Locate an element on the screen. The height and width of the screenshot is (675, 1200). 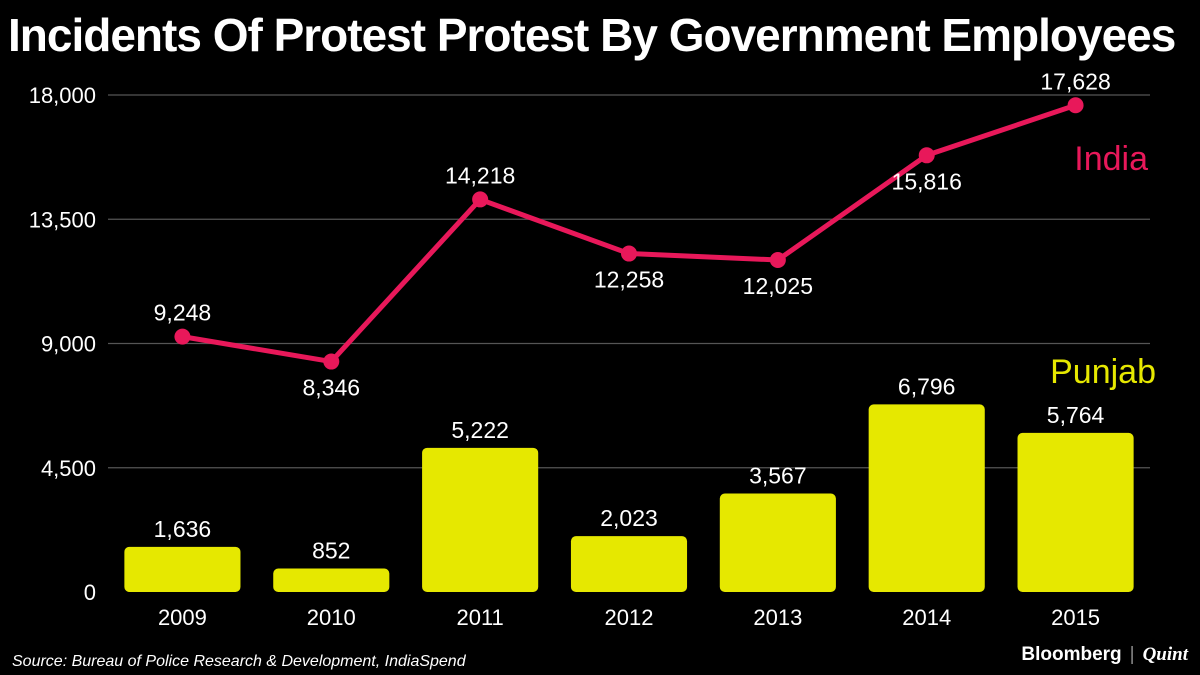
x-axis-ticks: 2009 2010 2011 2012 2013 2014 2015 is located at coordinates (629, 617).